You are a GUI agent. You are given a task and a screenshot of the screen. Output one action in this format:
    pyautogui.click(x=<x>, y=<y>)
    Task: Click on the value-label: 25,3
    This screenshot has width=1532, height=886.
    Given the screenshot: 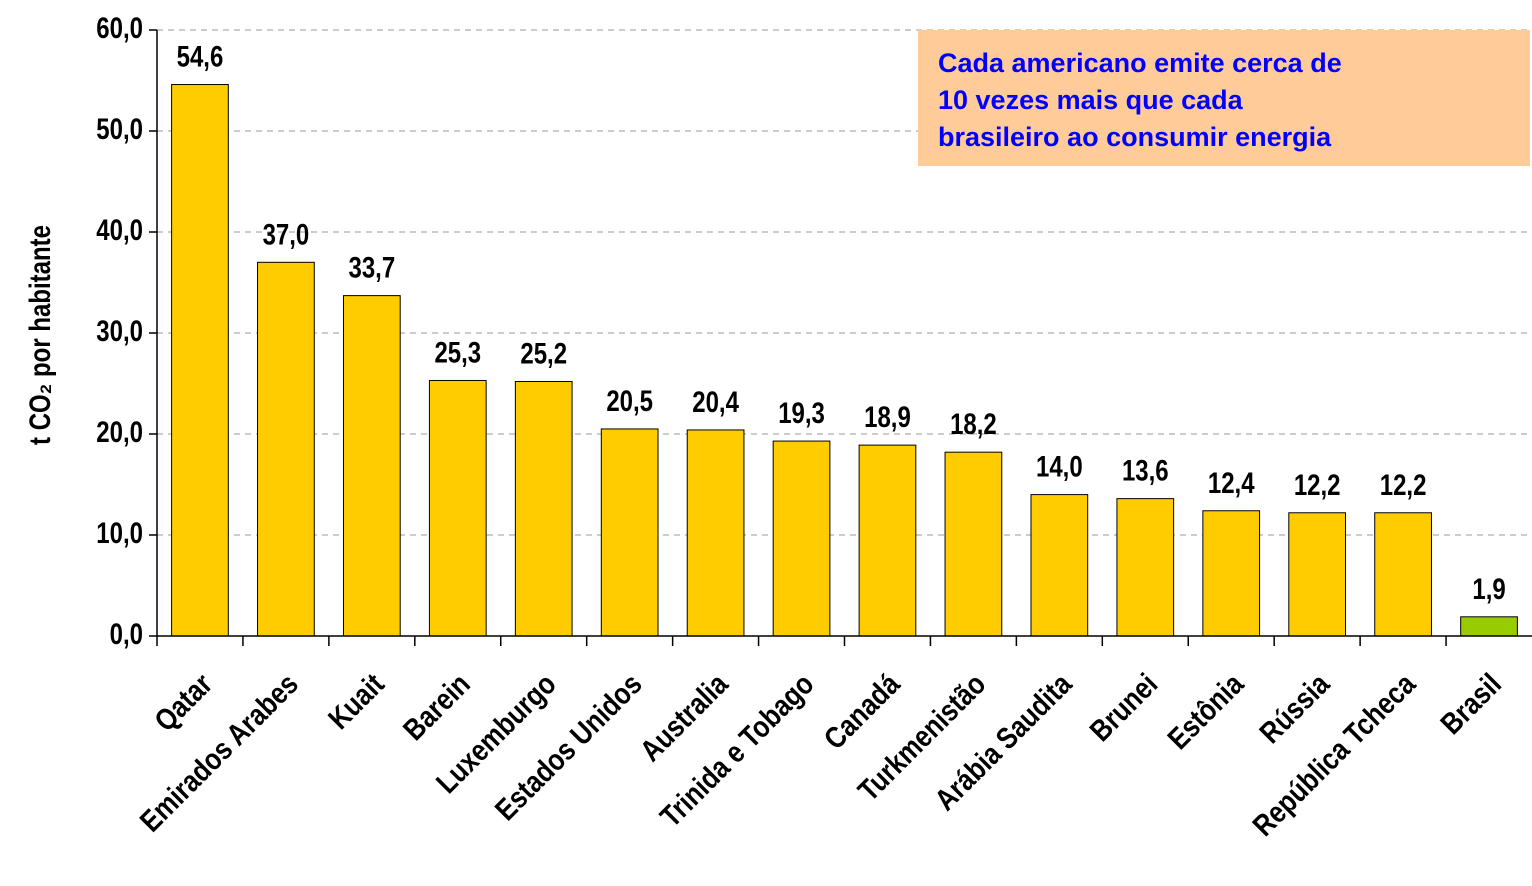 What is the action you would take?
    pyautogui.click(x=457, y=352)
    